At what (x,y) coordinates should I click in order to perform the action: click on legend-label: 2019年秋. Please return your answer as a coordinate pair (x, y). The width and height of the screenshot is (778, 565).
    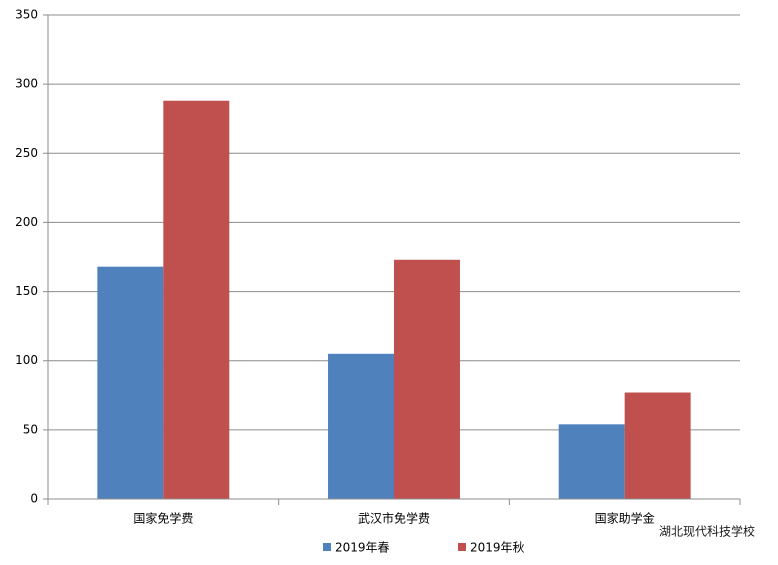
    Looking at the image, I should click on (497, 548).